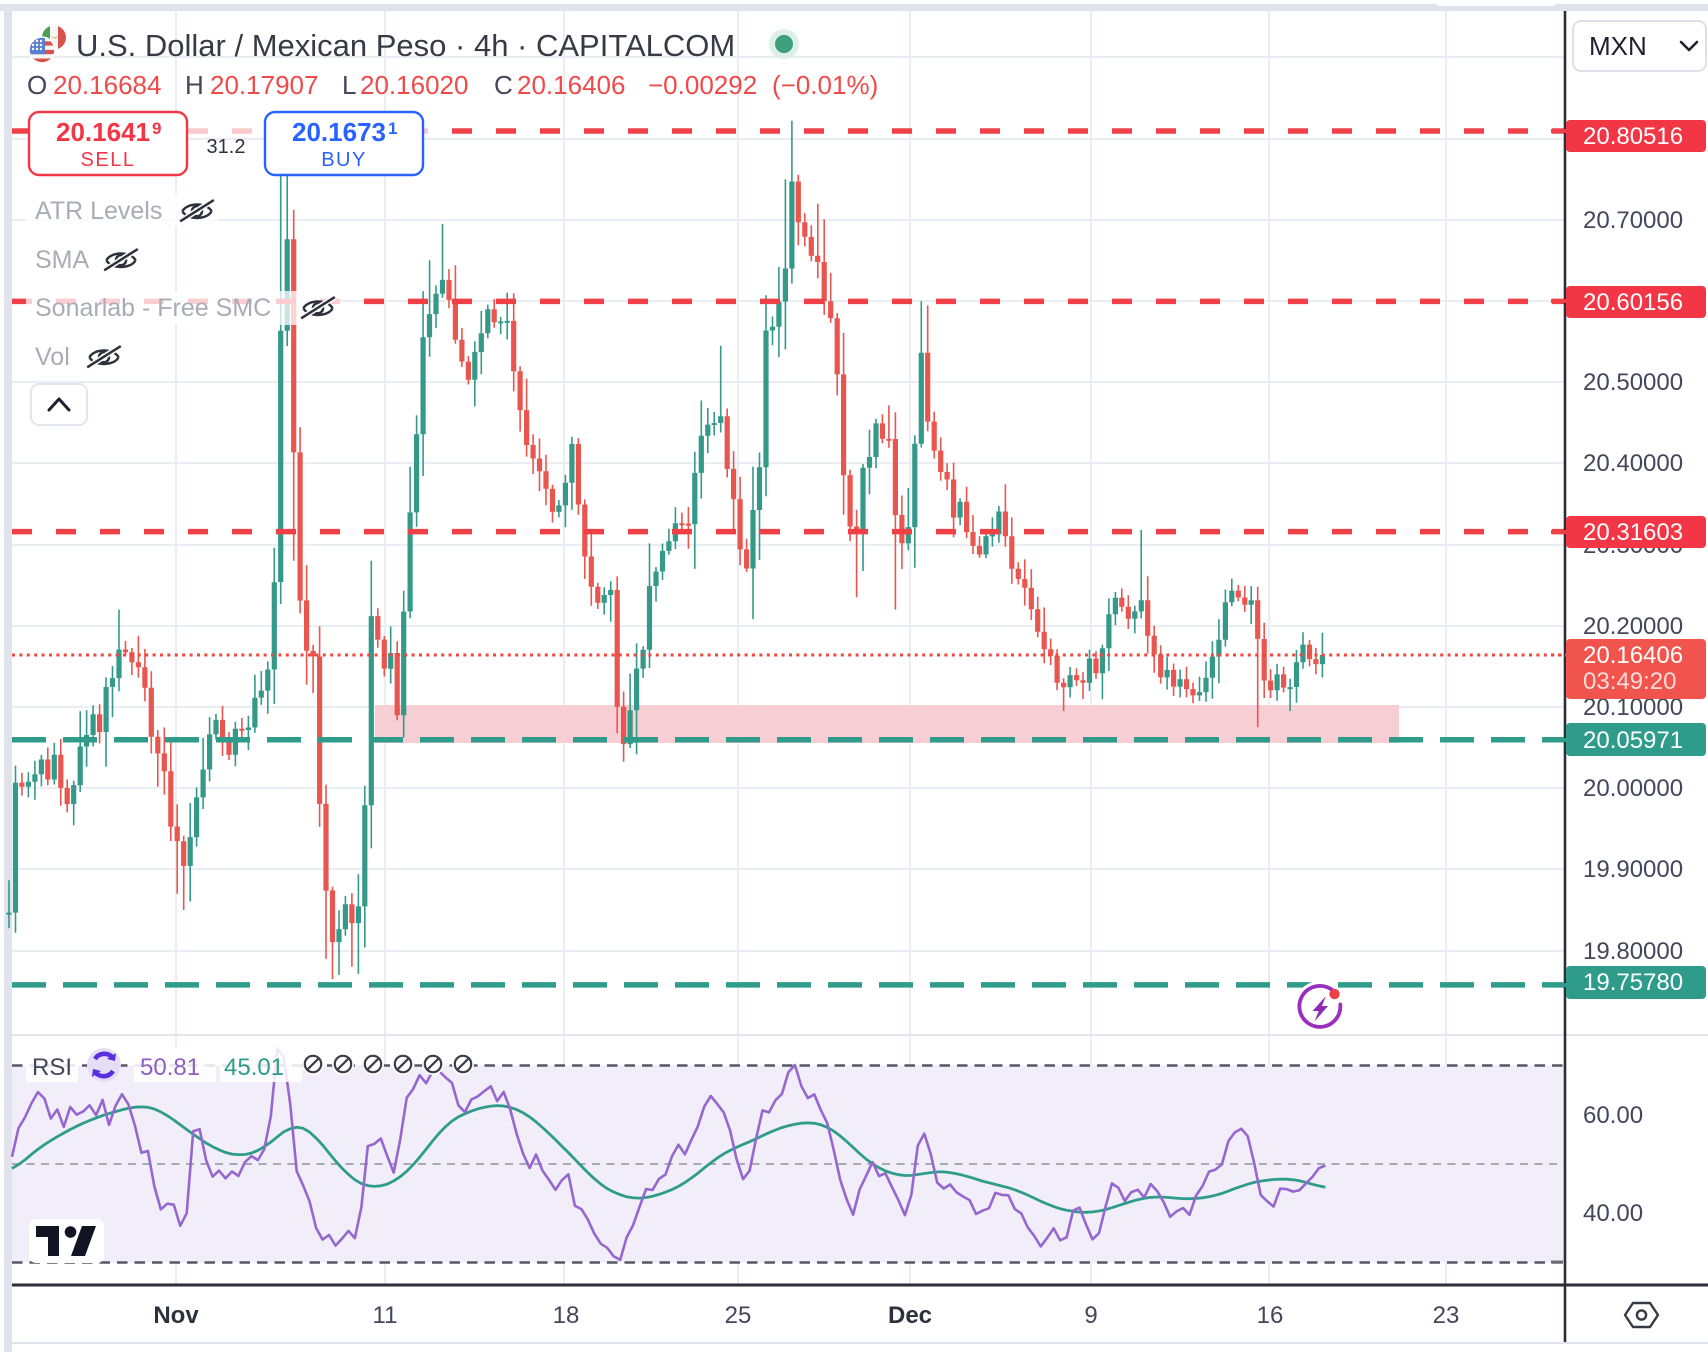 Image resolution: width=1708 pixels, height=1352 pixels. Describe the element at coordinates (1613, 1213) in the screenshot. I see `svg-text: 40.00` at that location.